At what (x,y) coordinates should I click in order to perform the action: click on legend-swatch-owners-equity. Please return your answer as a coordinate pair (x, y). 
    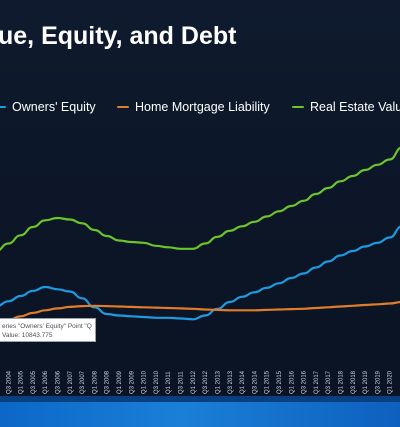
    Looking at the image, I should click on (3, 107).